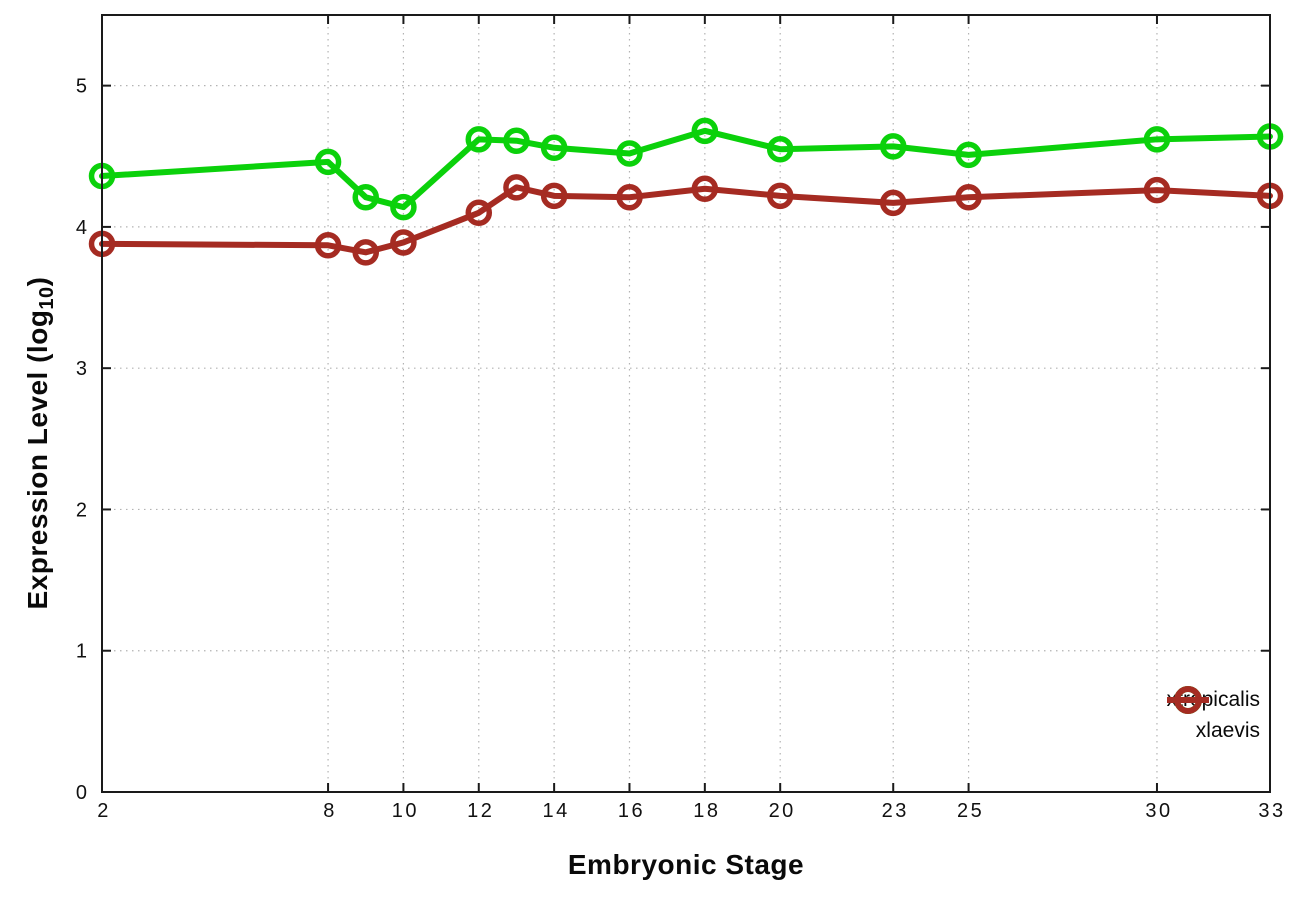 This screenshot has width=1296, height=907. Describe the element at coordinates (1187, 700) in the screenshot. I see `legend-marker-icon` at that location.